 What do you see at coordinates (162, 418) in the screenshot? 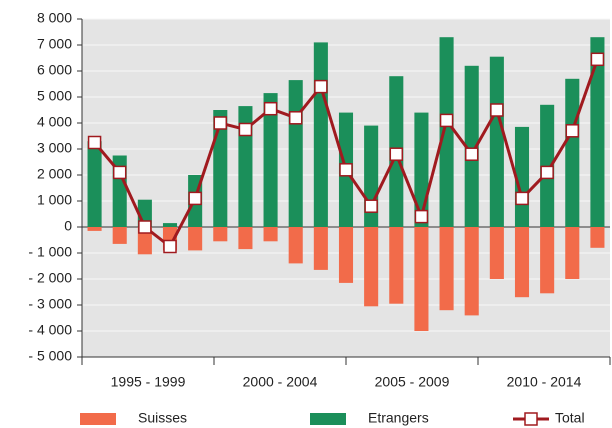
I see `legend-label: Suisses` at bounding box center [162, 418].